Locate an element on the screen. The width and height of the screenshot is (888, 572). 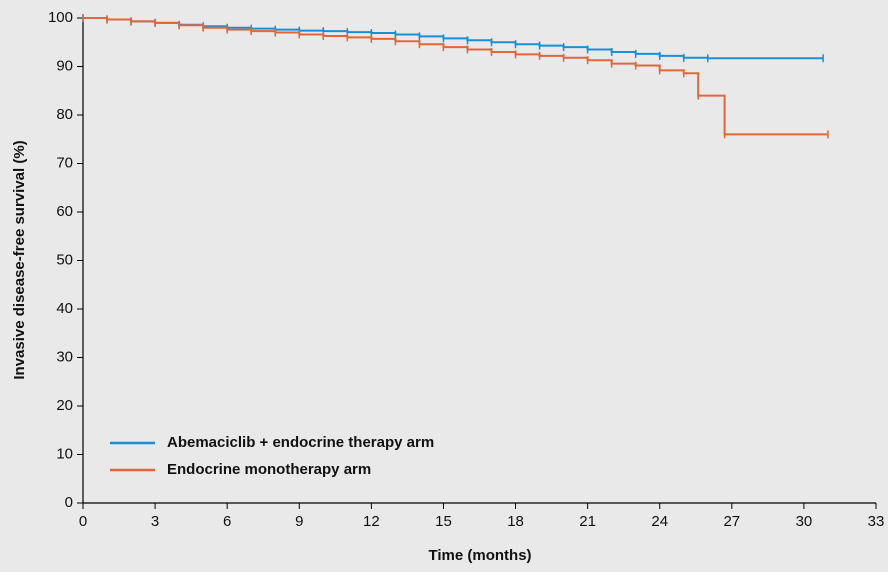
x-tick-label: 3 is located at coordinates (155, 521).